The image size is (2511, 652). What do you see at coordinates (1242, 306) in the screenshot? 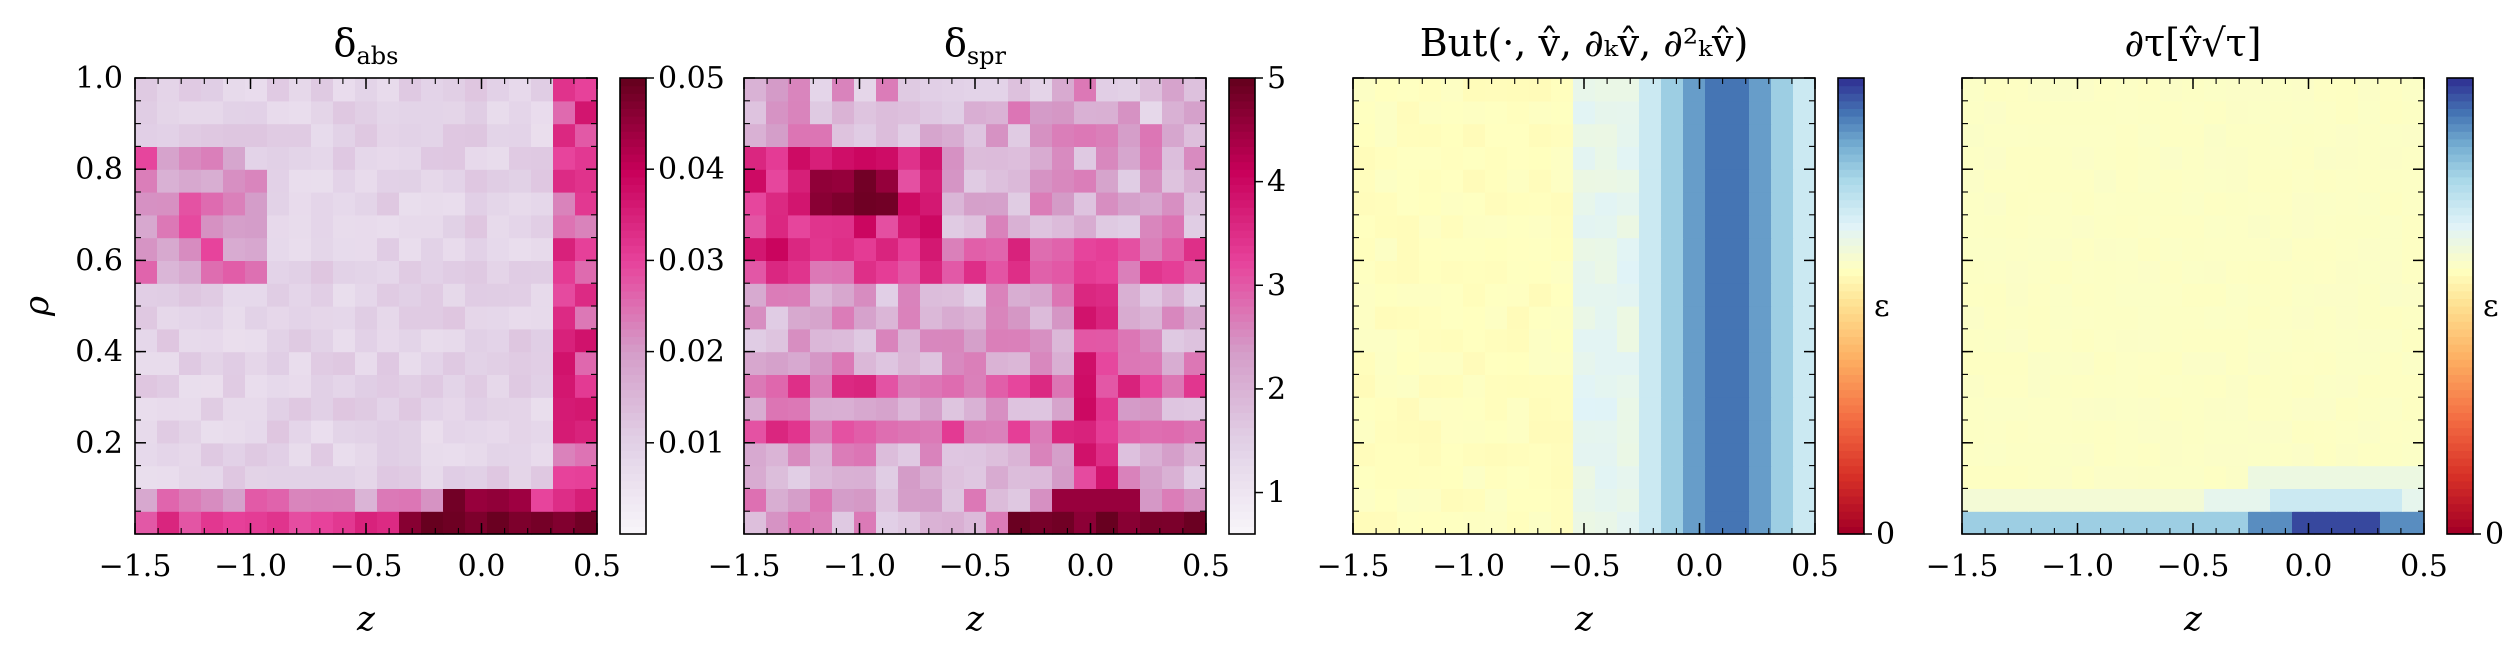
I see `colorbar-frame` at bounding box center [1242, 306].